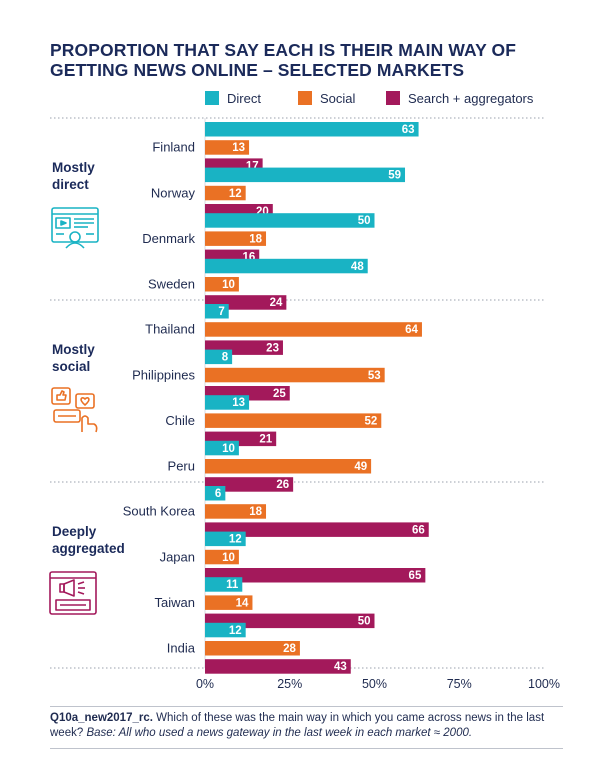 This screenshot has width=593, height=765. What do you see at coordinates (288, 466) in the screenshot?
I see `bar-peru-social` at bounding box center [288, 466].